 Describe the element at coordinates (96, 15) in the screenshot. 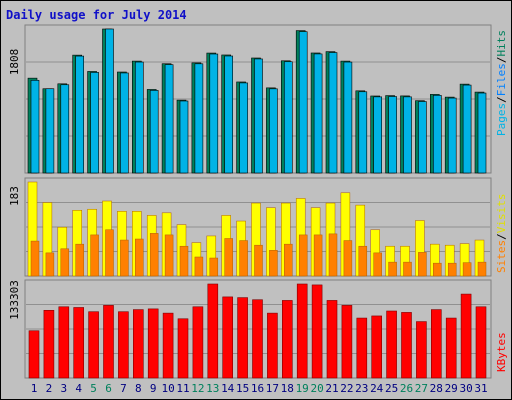

I see `chart-title: Daily usage for July 2014` at that location.